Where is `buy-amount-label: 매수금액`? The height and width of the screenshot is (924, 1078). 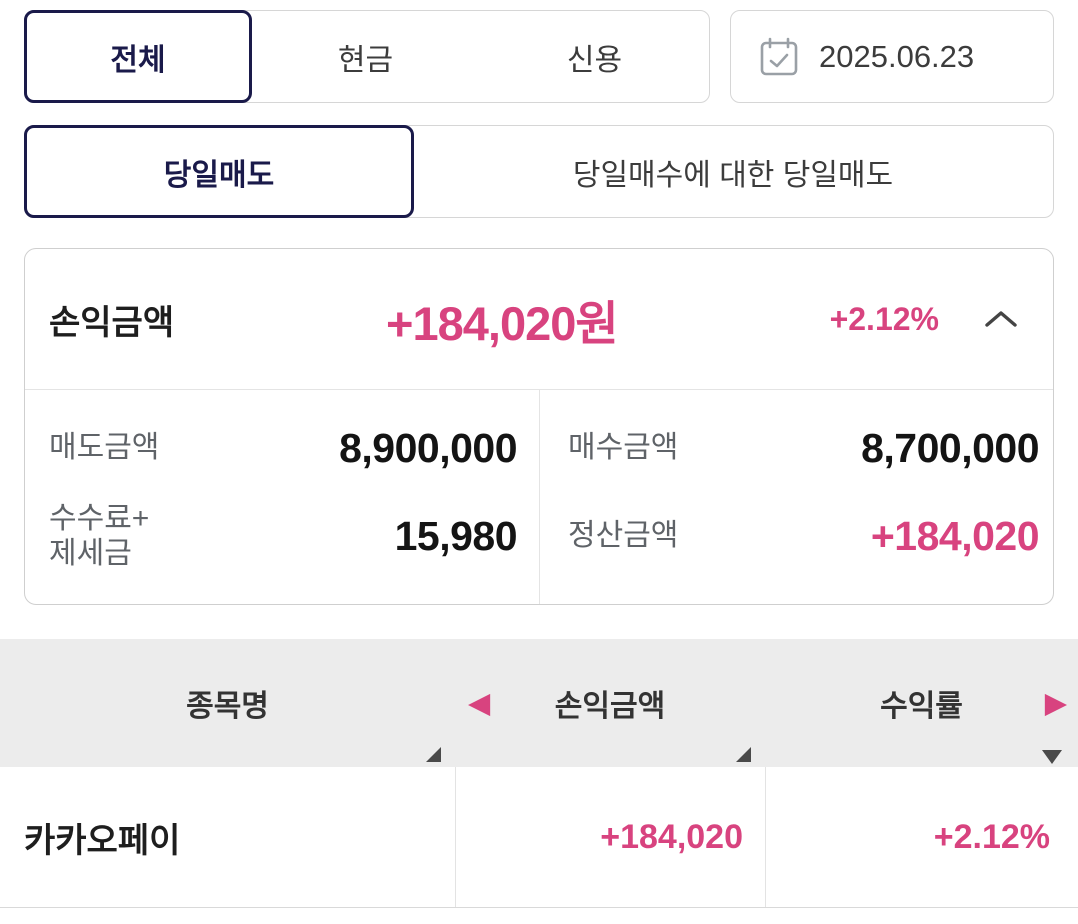 buy-amount-label: 매수금액 is located at coordinates (623, 448).